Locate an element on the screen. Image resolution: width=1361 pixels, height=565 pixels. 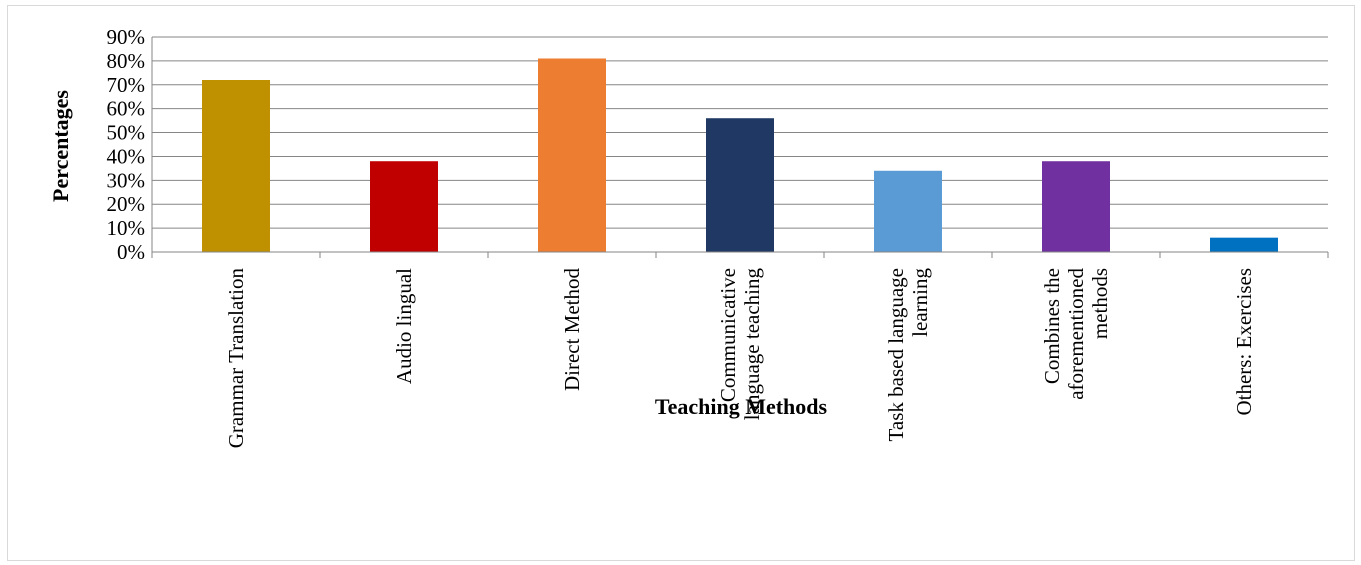
y-tick-label: 70% is located at coordinates (126, 85).